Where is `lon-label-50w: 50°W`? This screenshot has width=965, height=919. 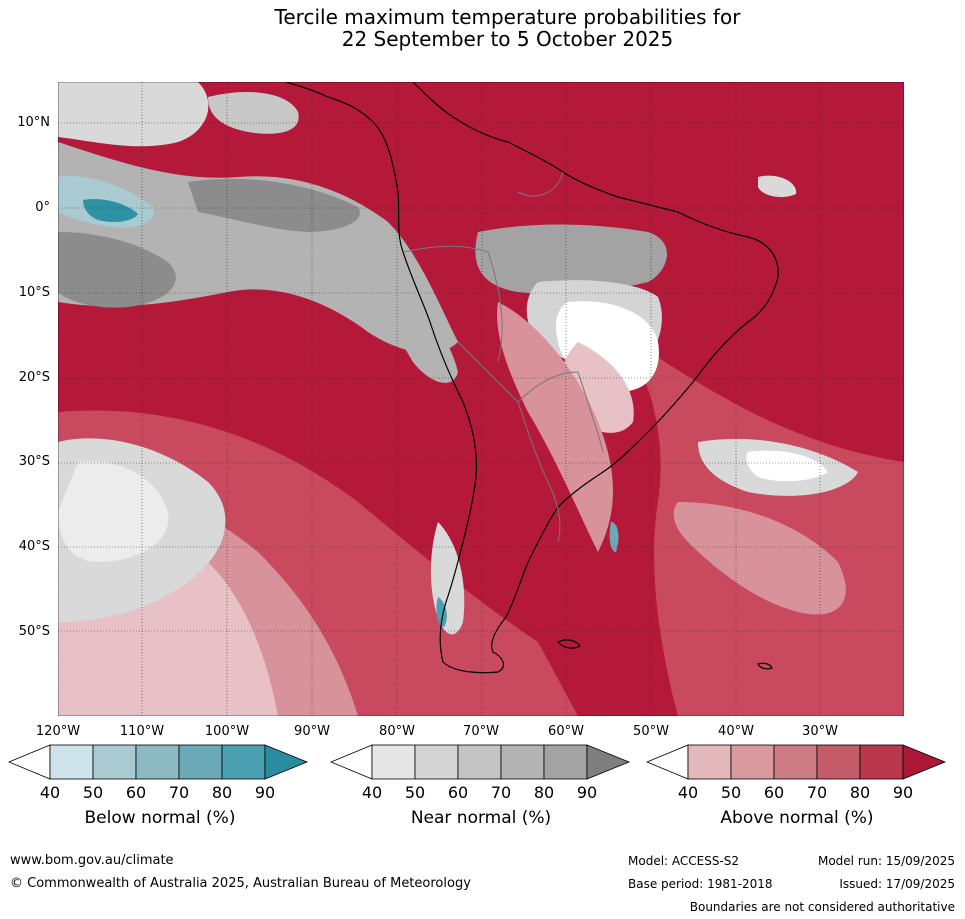
lon-label-50w: 50°W is located at coordinates (651, 731).